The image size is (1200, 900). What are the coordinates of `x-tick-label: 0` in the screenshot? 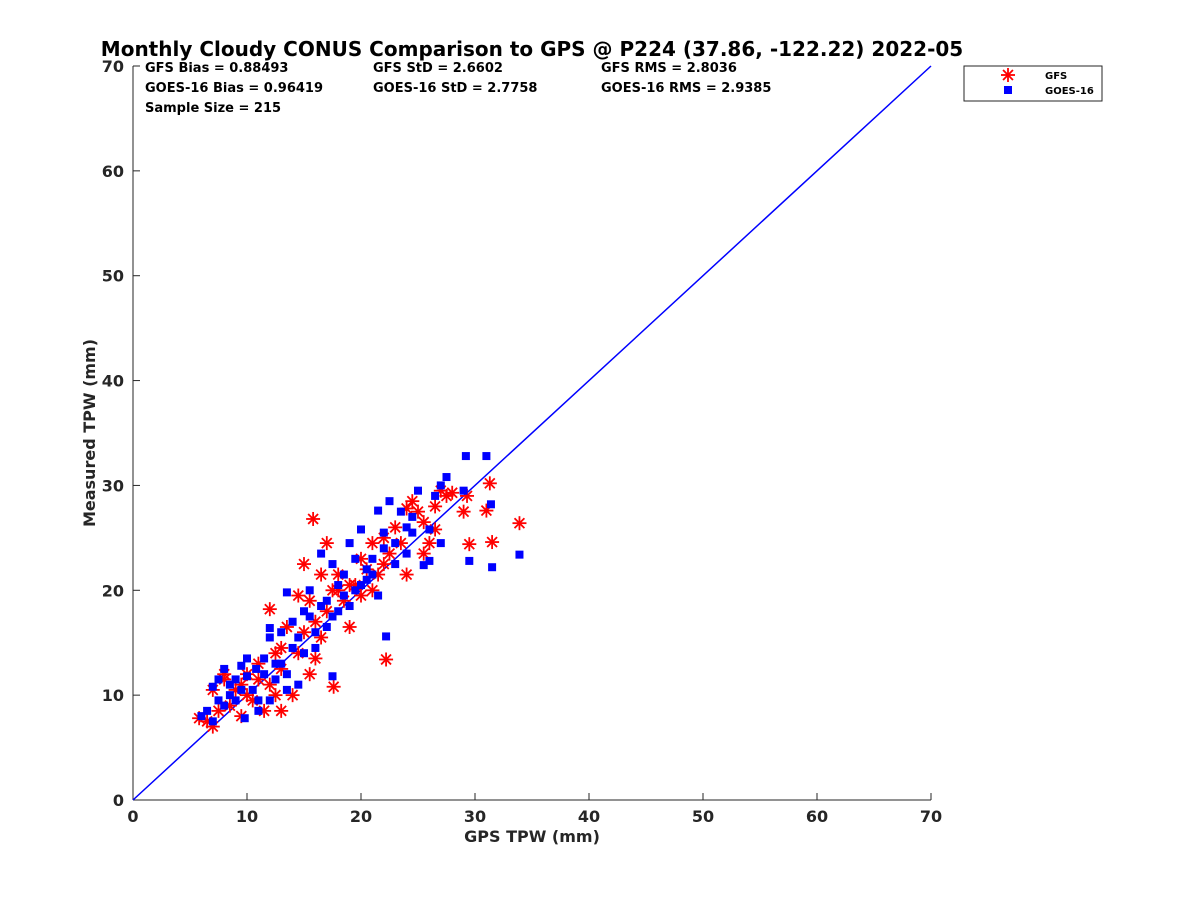 It's located at (132, 816).